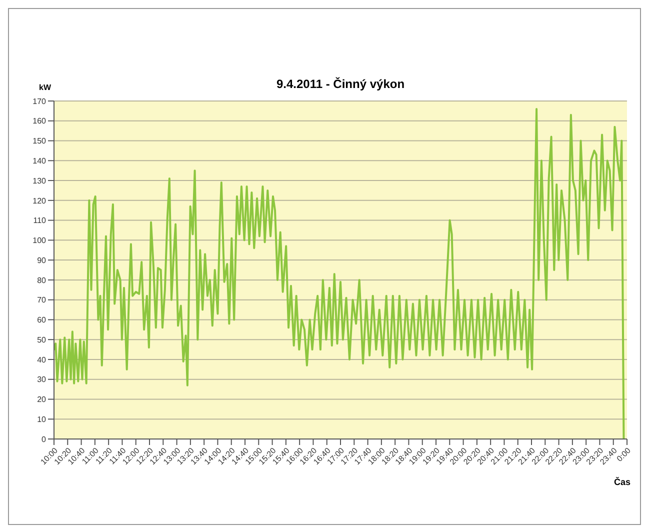 The image size is (647, 531). I want to click on y-tick-label: 150, so click(39, 141).